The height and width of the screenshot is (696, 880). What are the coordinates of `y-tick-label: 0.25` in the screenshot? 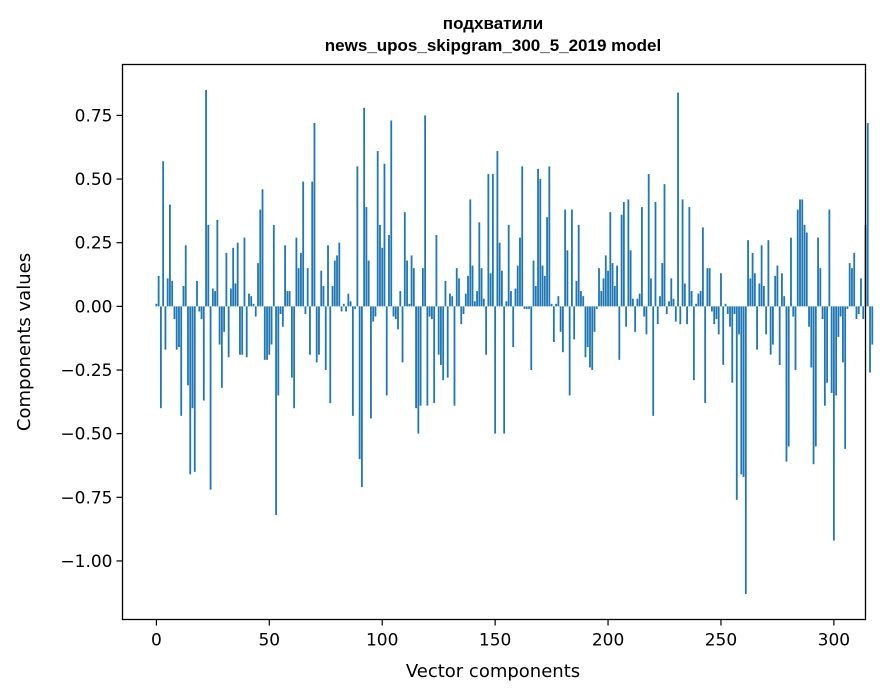 It's located at (94, 244).